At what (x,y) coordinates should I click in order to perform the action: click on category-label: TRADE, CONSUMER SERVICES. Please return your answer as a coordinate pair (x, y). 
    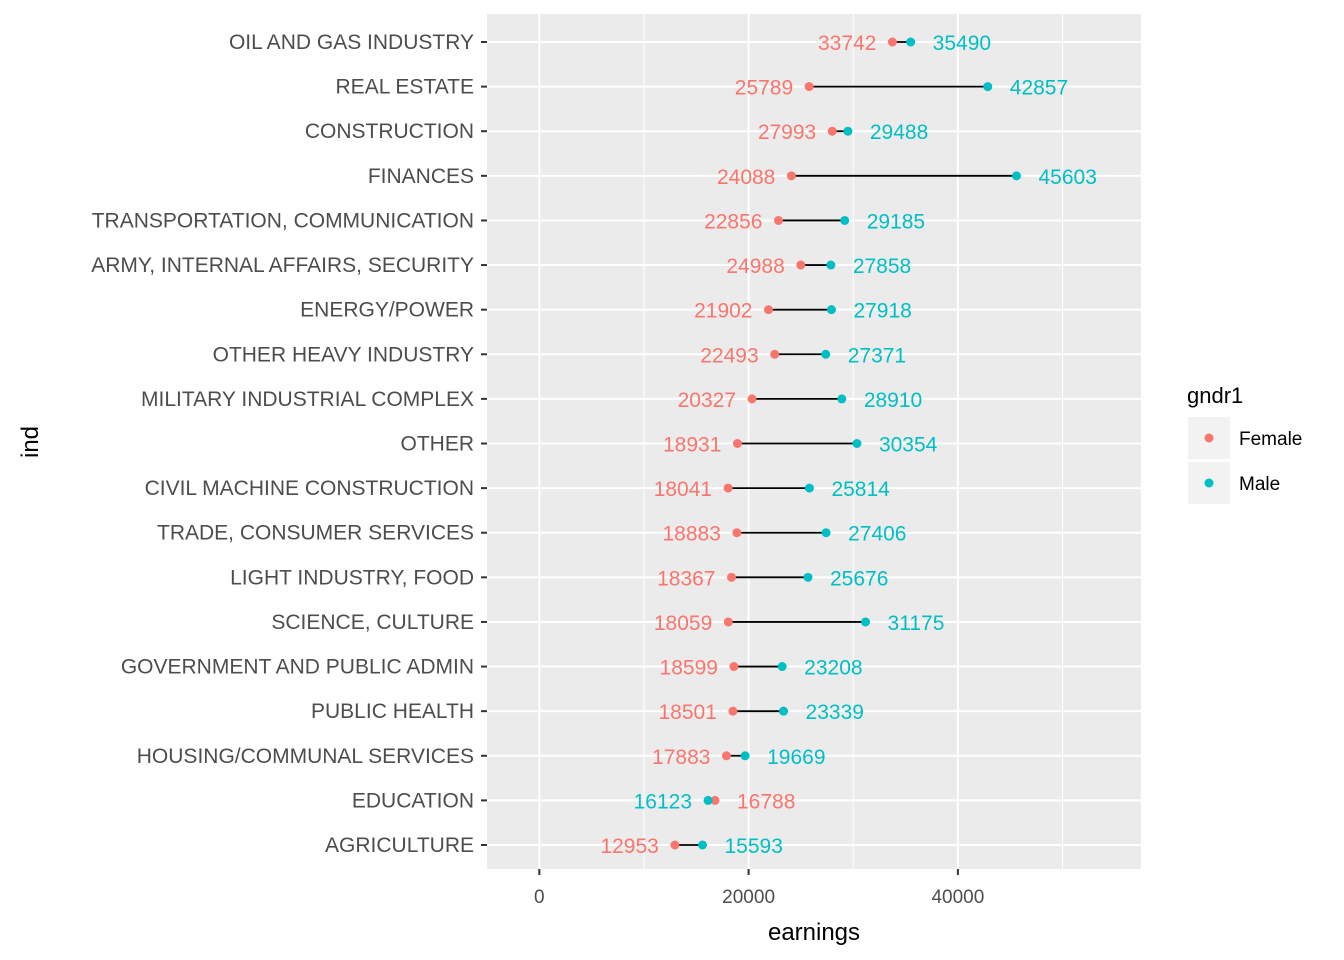
    Looking at the image, I should click on (315, 533).